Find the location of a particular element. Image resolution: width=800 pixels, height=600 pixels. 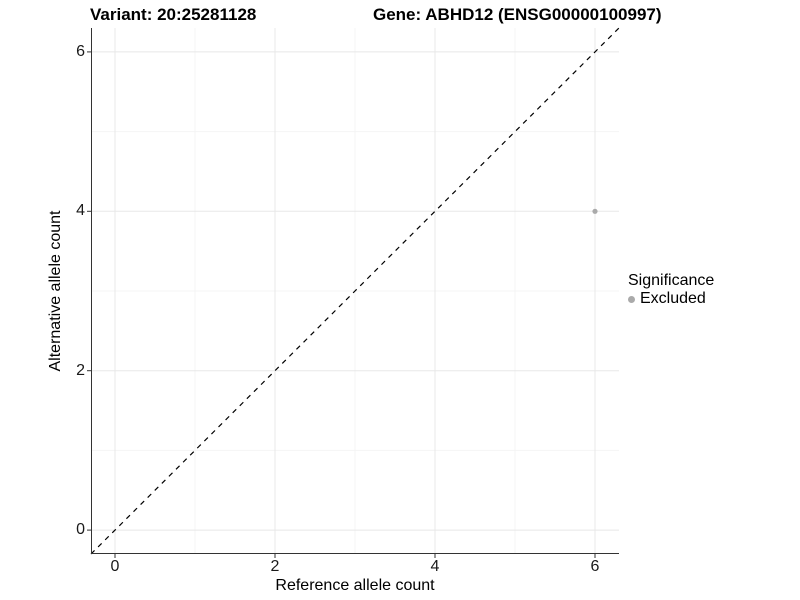

x-axis-title: Reference allele count is located at coordinates (355, 585).